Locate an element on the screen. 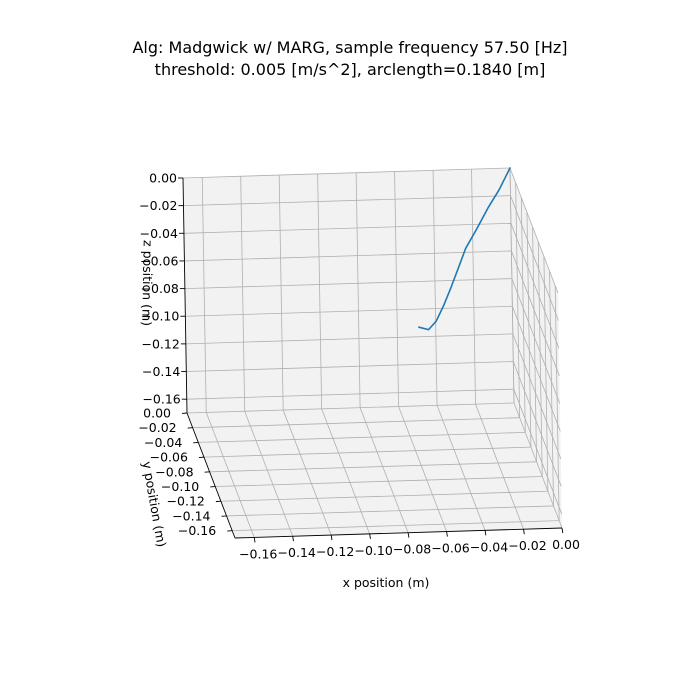 The image size is (700, 700). z-tick-label: −0.02 is located at coordinates (158, 205).